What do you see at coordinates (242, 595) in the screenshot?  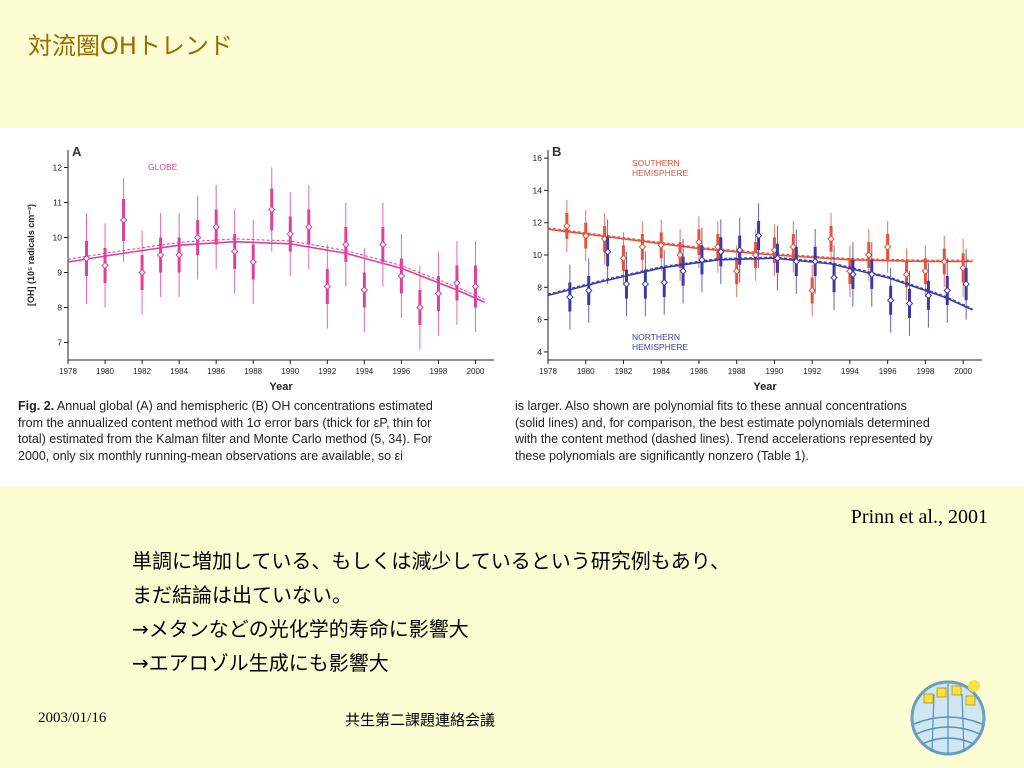 I see `body-line: まだ結論は出ていない。` at bounding box center [242, 595].